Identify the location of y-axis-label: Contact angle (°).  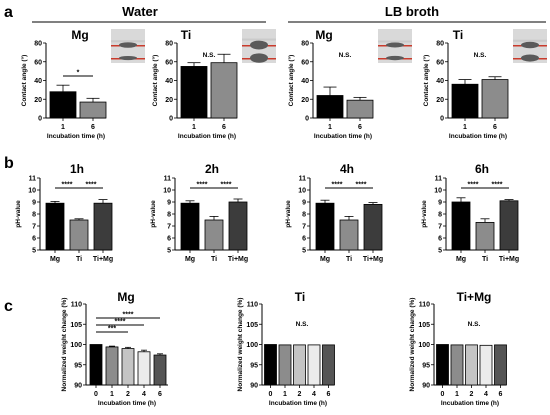
(155, 81).